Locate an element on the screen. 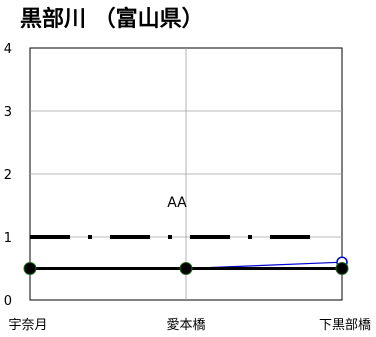 The image size is (376, 337). x-tick-label: 宇奈月 is located at coordinates (27, 325).